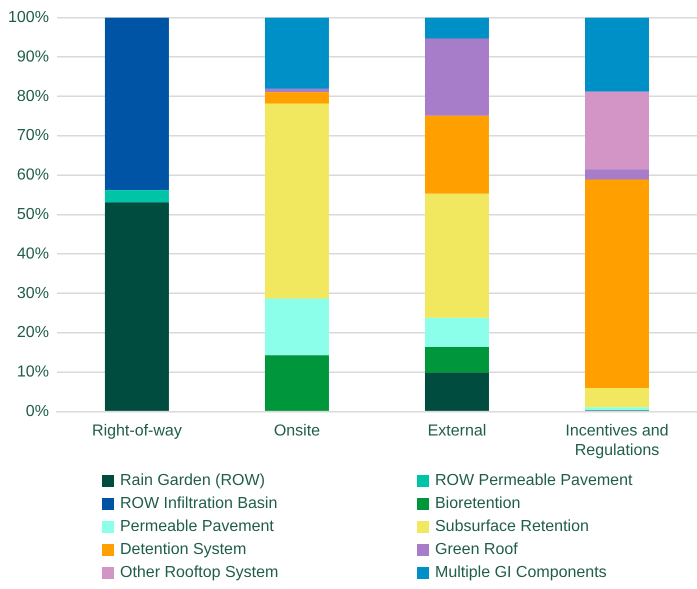 The width and height of the screenshot is (697, 589). Describe the element at coordinates (197, 526) in the screenshot. I see `legend-label: Permeable Pavement` at that location.